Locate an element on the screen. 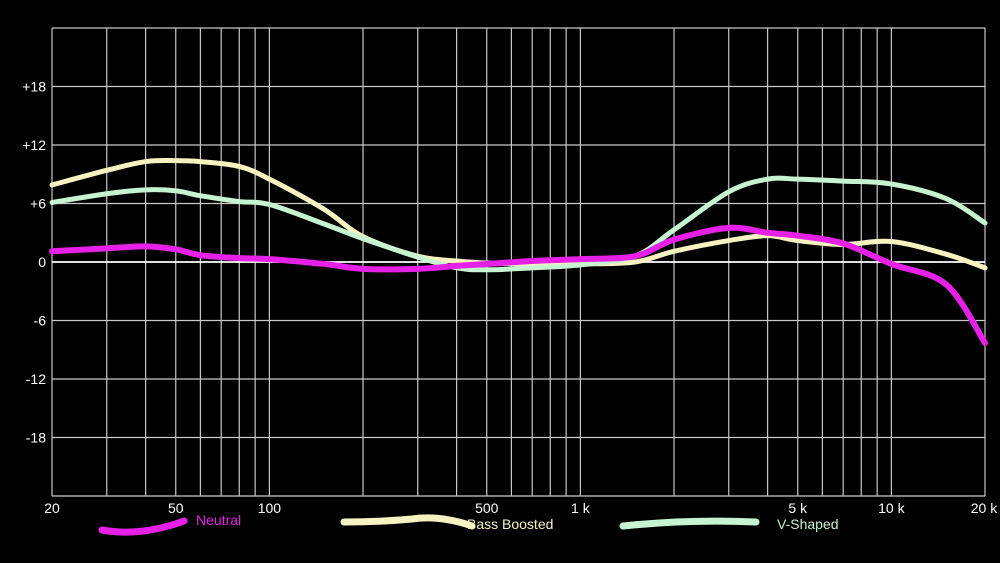  x-tick-label: 10 k is located at coordinates (891, 508).